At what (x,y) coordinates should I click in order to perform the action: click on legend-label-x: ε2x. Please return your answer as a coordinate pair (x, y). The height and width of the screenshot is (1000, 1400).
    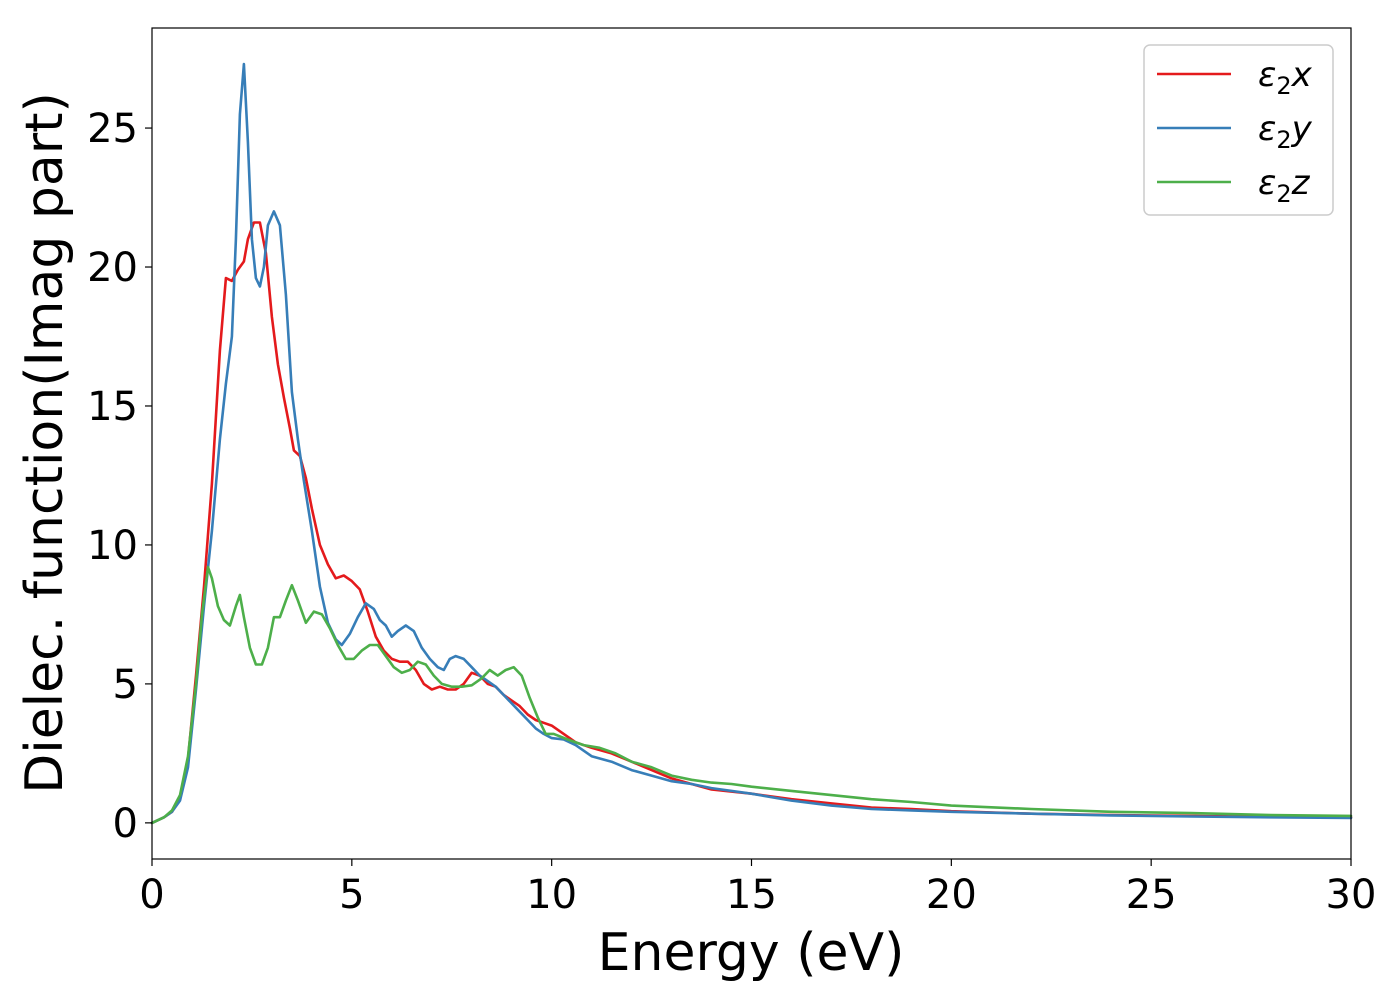
    Looking at the image, I should click on (1285, 77).